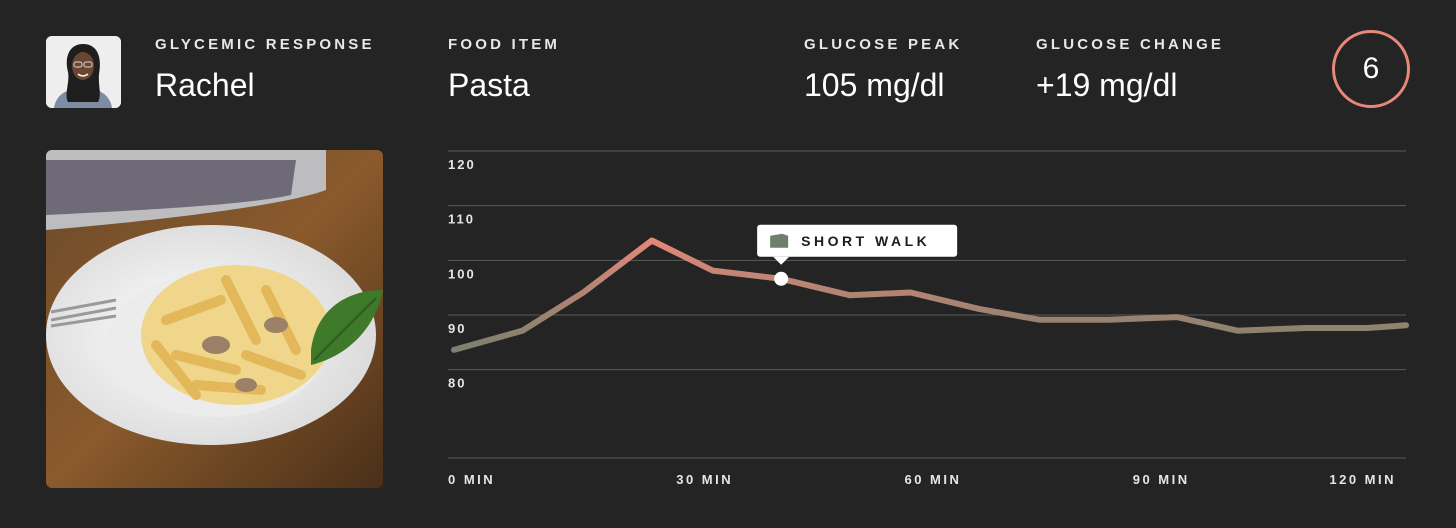 This screenshot has width=1456, height=528. What do you see at coordinates (704, 479) in the screenshot?
I see `x-tick-label: 30 MIN` at bounding box center [704, 479].